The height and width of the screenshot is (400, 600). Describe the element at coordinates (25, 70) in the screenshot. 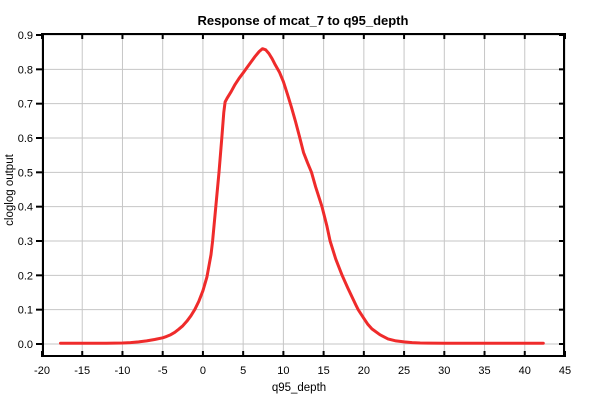

I see `y-tick-label: 0.8` at that location.